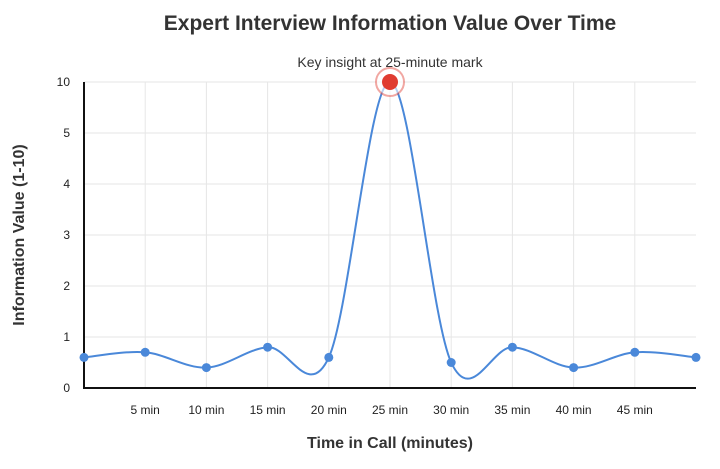  What do you see at coordinates (390, 62) in the screenshot?
I see `chart-annotation: Key insight at 25-minute mark` at bounding box center [390, 62].